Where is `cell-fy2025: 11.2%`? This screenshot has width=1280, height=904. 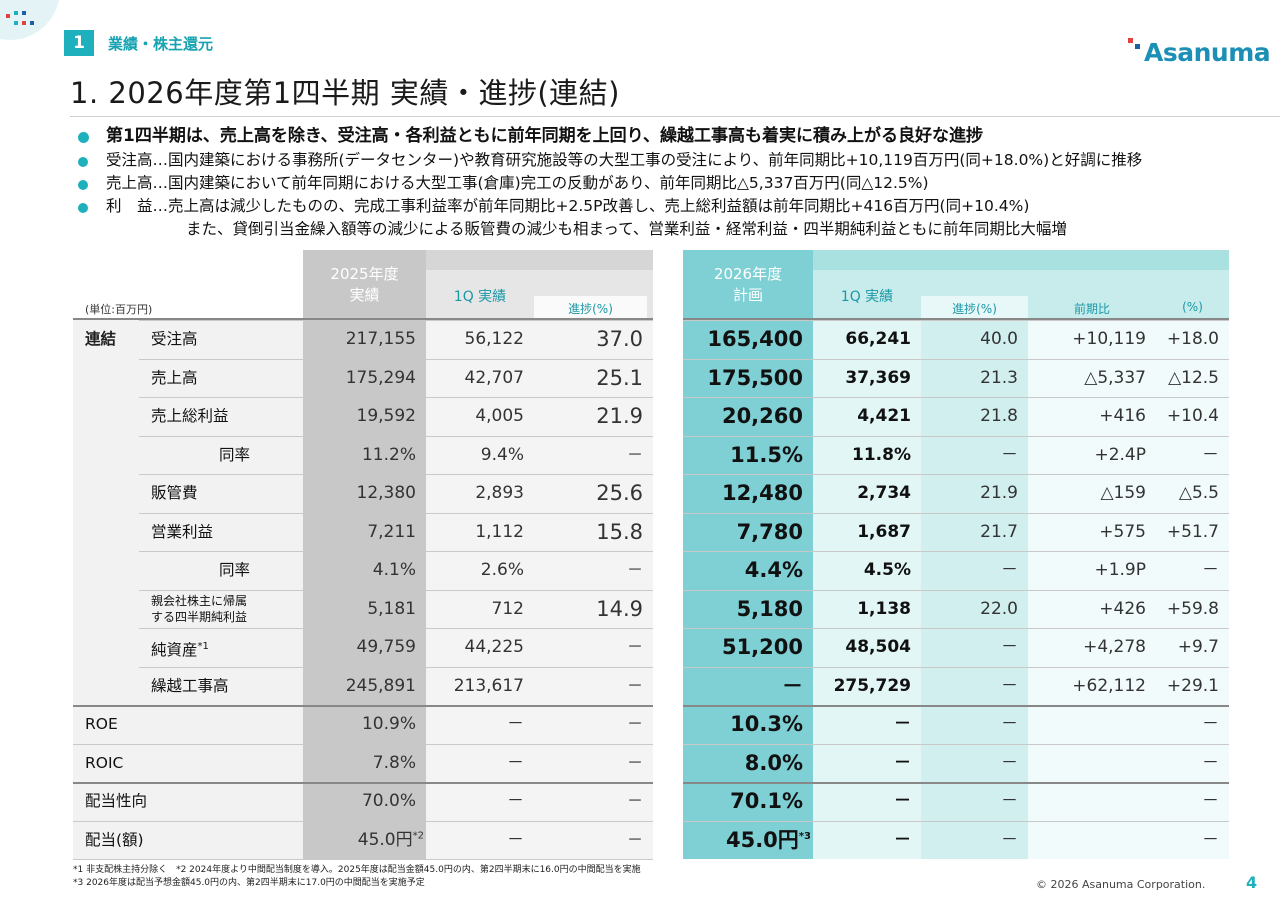
cell-fy2025: 11.2% is located at coordinates (364, 455).